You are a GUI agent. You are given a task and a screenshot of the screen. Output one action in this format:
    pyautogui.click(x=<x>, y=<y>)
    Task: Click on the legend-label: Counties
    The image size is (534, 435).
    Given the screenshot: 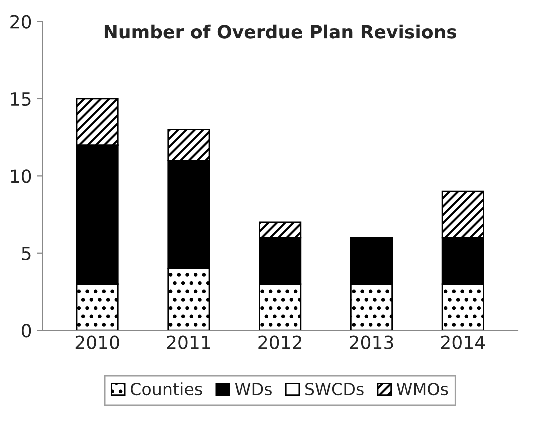 What is the action you would take?
    pyautogui.click(x=166, y=389)
    